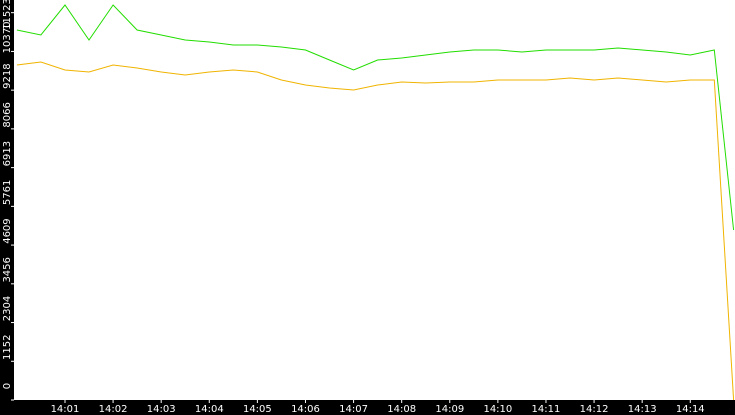 This screenshot has width=735, height=415. I want to click on y-tick-label: 5761, so click(7, 192).